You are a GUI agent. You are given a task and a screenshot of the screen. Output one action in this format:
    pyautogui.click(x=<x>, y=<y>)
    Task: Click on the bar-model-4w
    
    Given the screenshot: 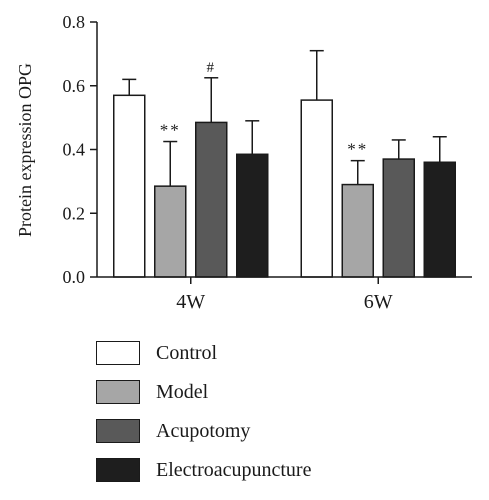 What is the action you would take?
    pyautogui.click(x=170, y=231)
    